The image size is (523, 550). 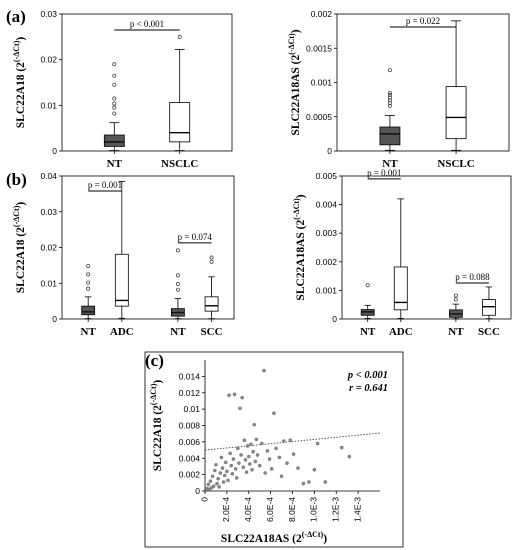 What do you see at coordinates (292, 441) in the screenshot?
I see `trend-line` at bounding box center [292, 441].